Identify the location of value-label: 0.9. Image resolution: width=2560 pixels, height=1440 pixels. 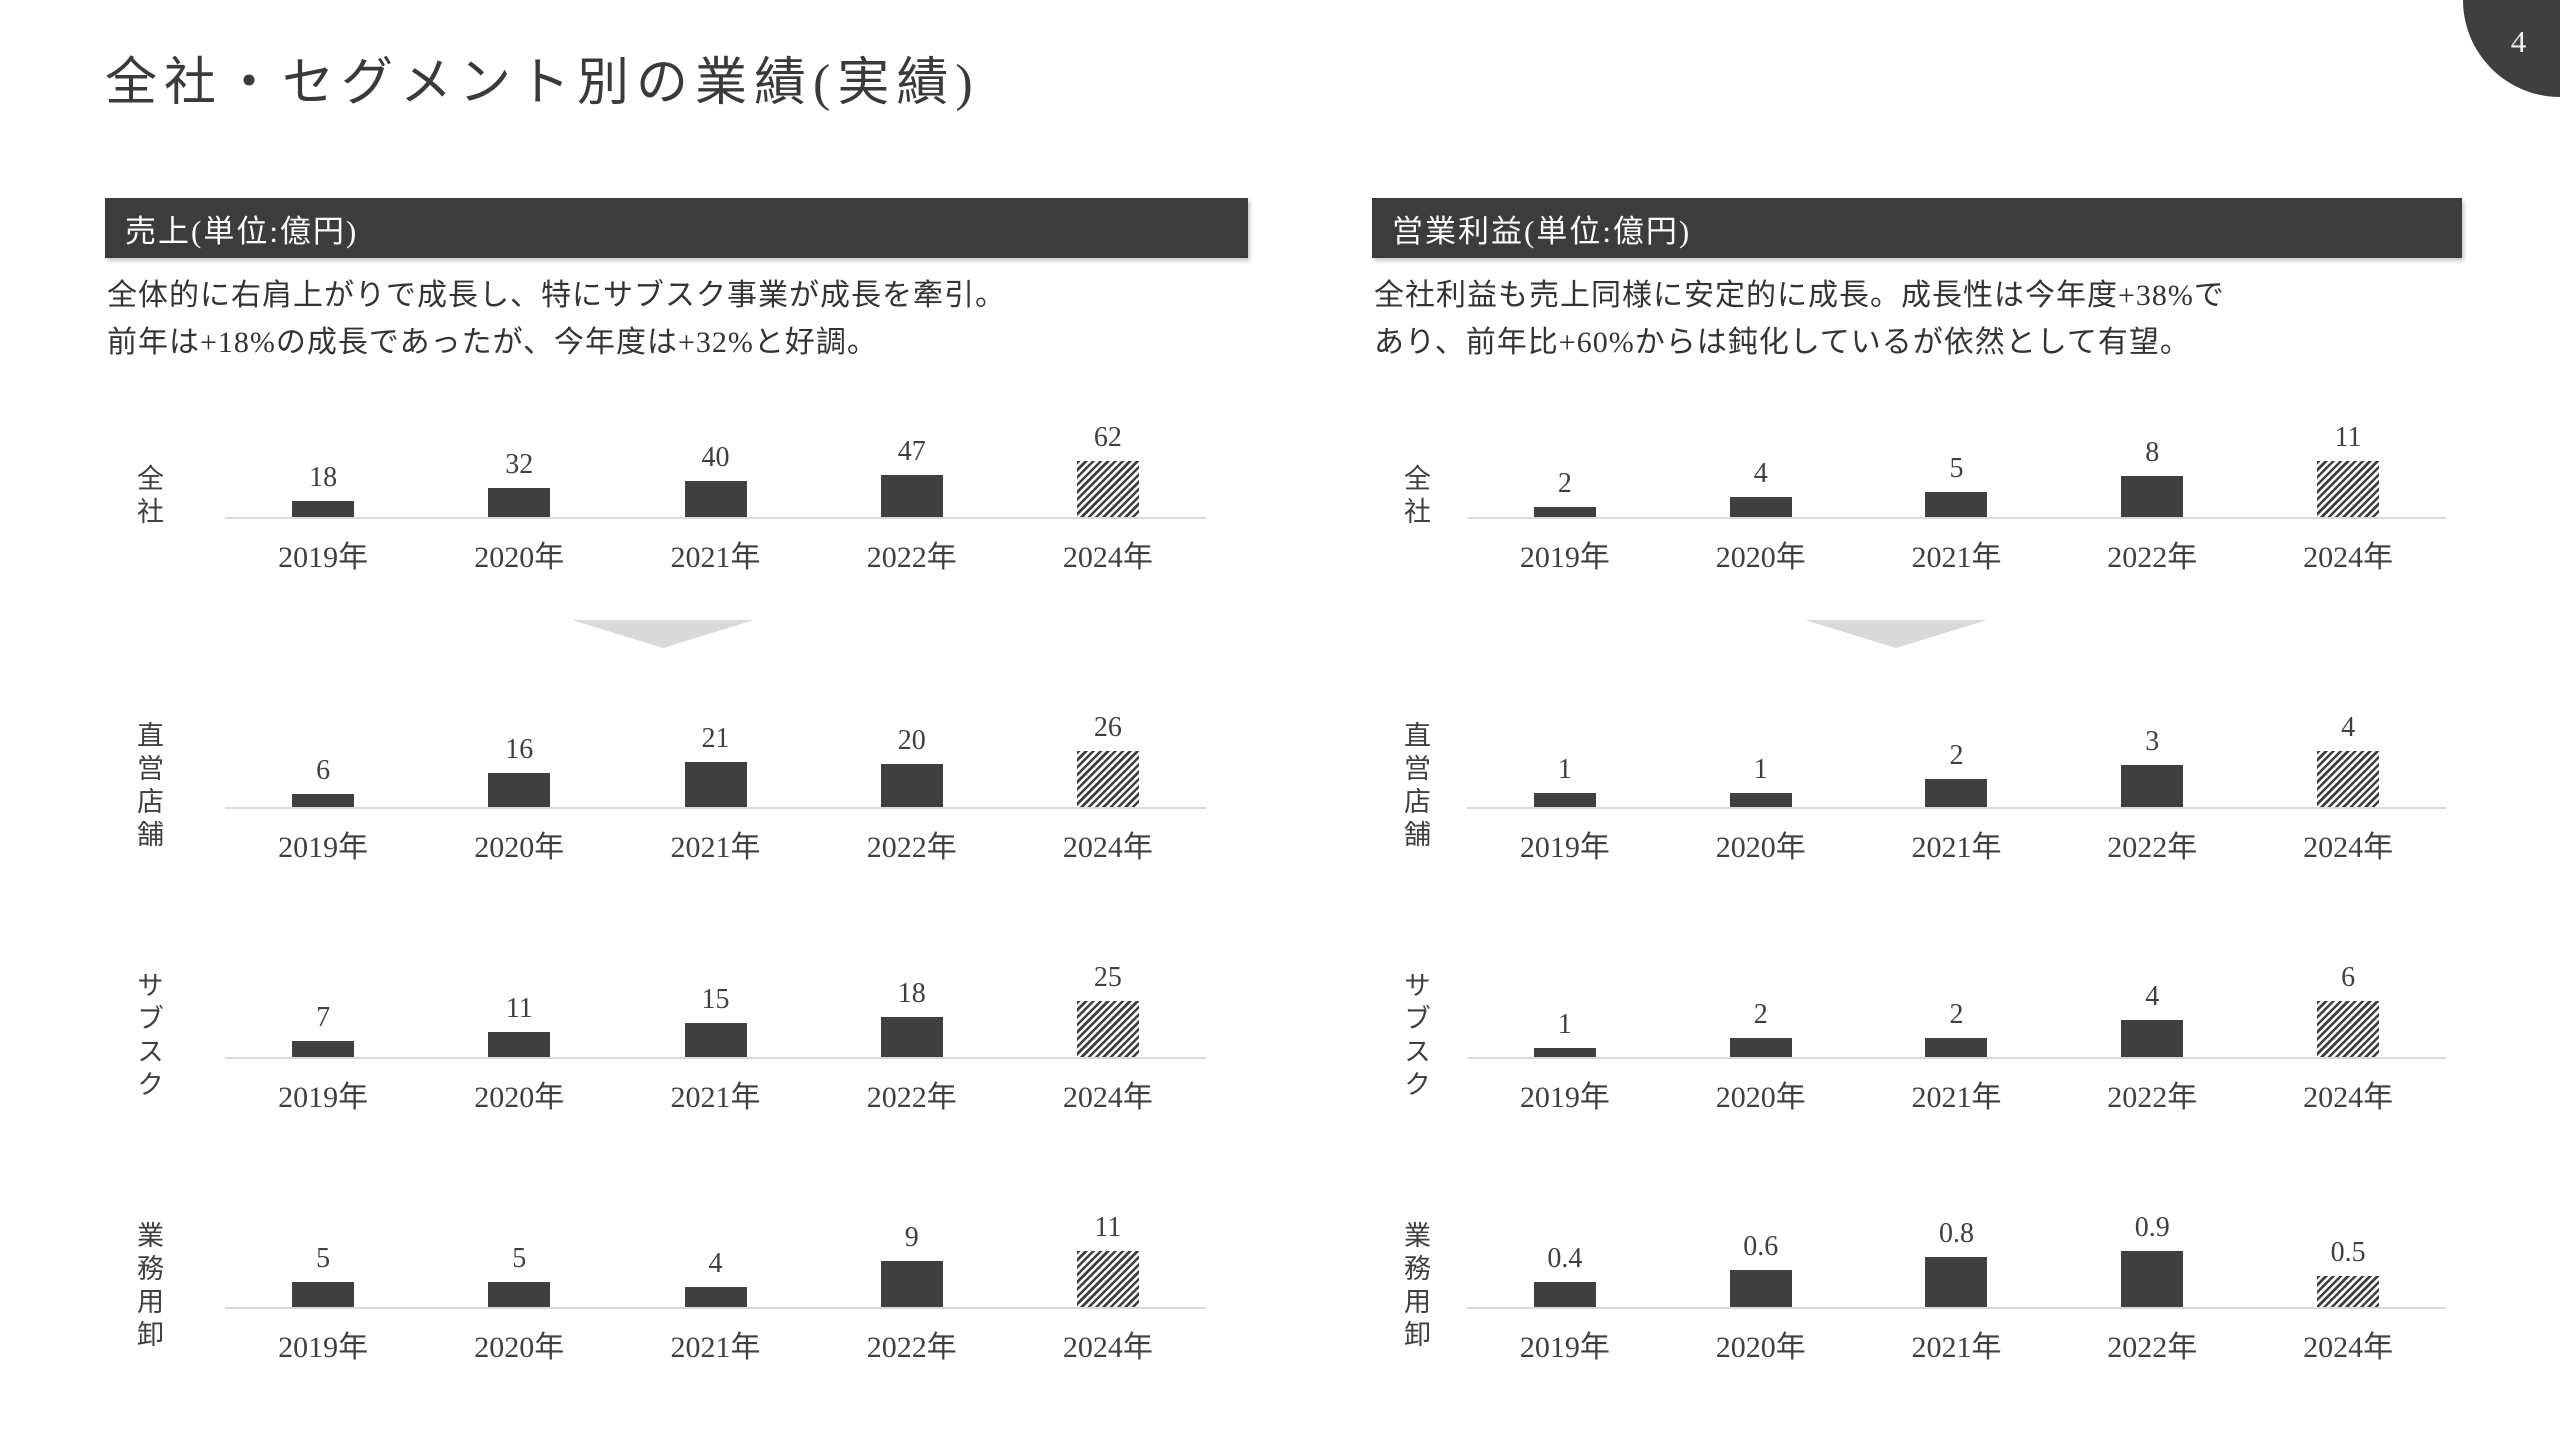
(2152, 1227).